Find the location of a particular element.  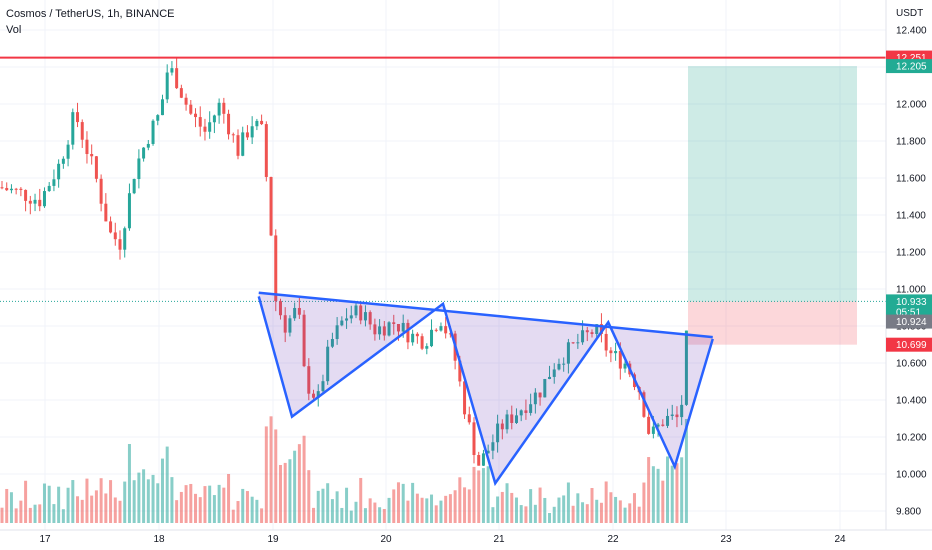

price-tag-label: 10.933 is located at coordinates (911, 302).